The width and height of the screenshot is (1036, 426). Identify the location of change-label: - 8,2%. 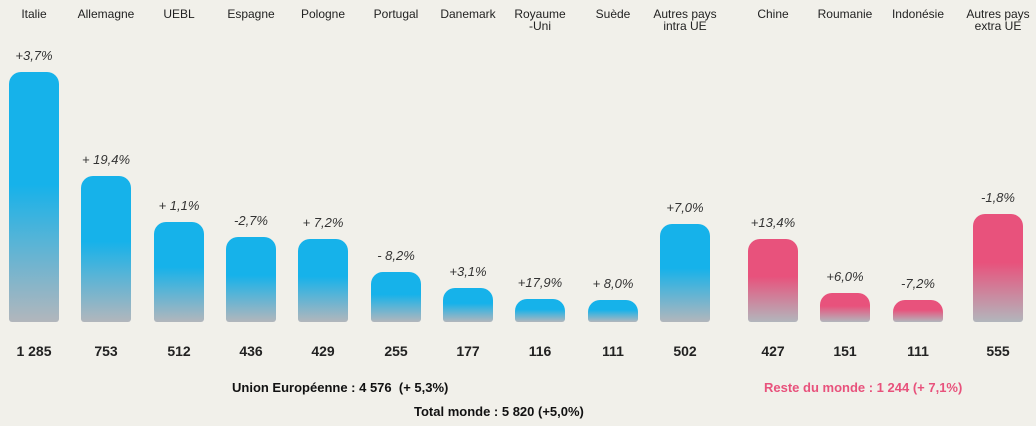
(396, 256).